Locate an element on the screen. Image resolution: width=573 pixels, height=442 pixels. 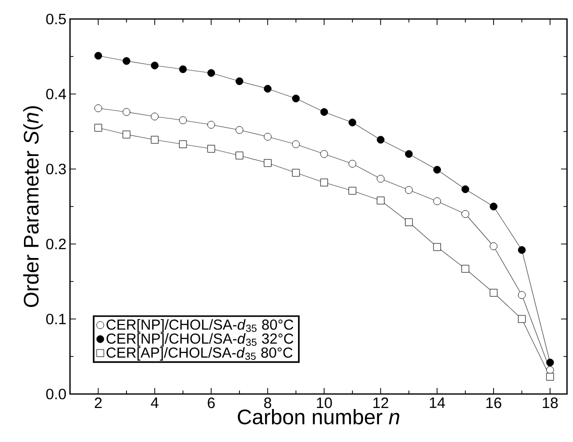
y-tick-label: 0.0 is located at coordinates (56, 394).